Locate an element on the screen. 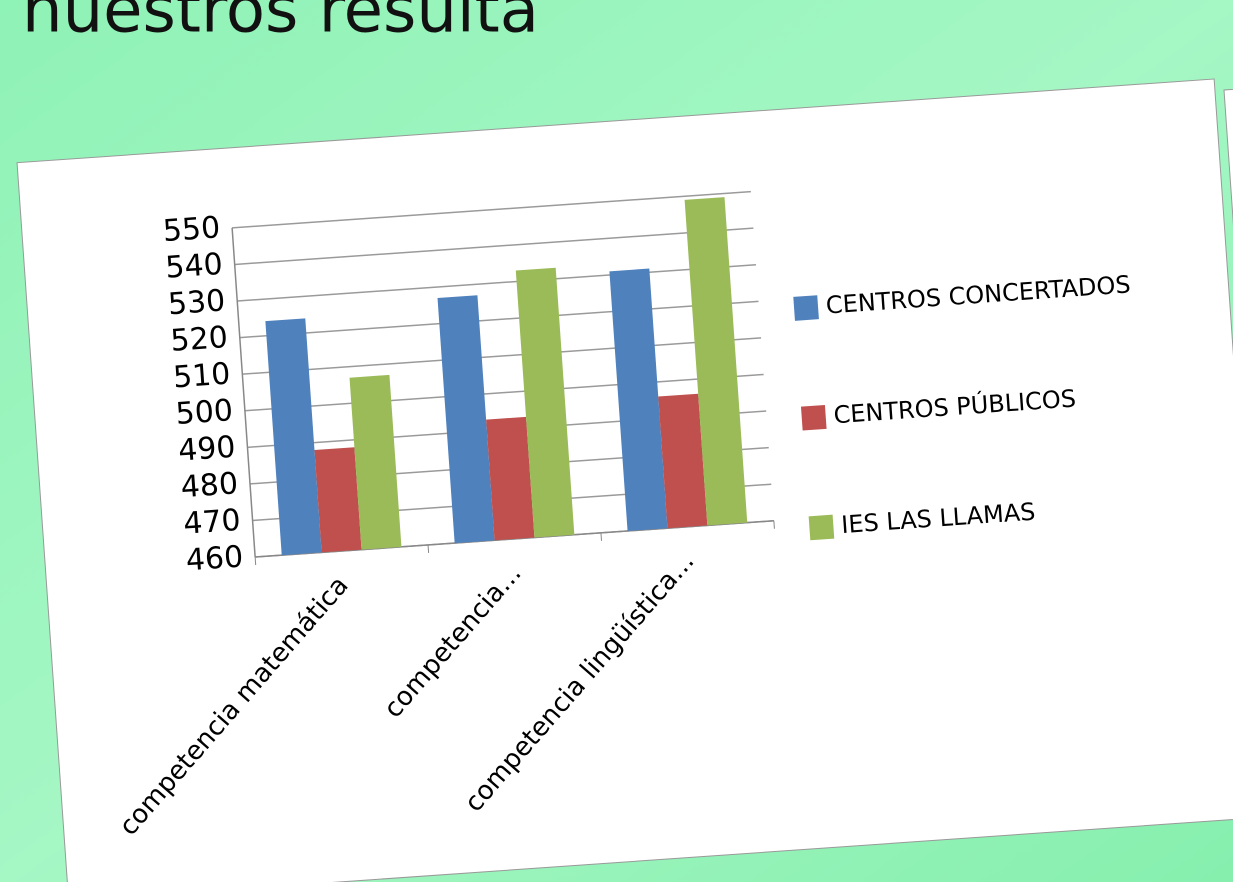 The image size is (1233, 882). y-tick-label: 470 is located at coordinates (212, 522).